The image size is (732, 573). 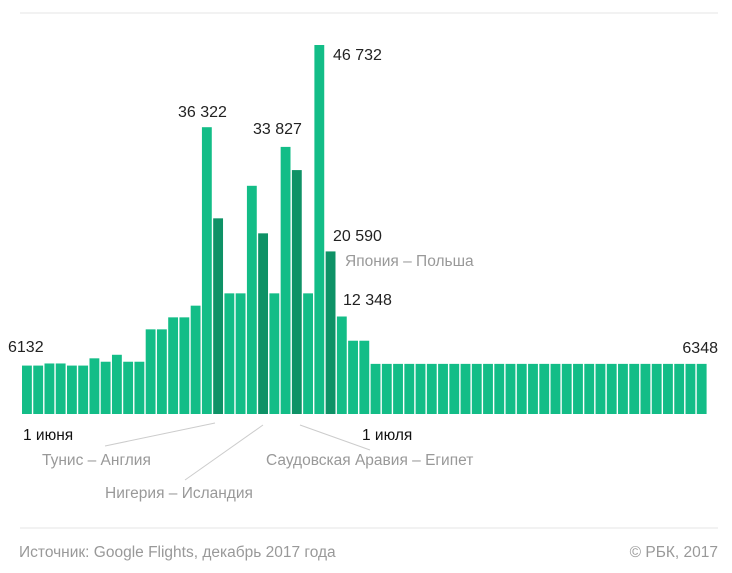 I want to click on leader-line-saudi, so click(x=335, y=437).